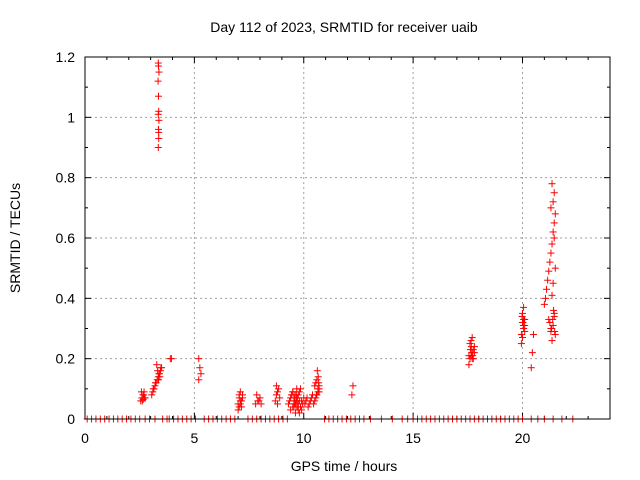  I want to click on x-tick-label: 15, so click(413, 438).